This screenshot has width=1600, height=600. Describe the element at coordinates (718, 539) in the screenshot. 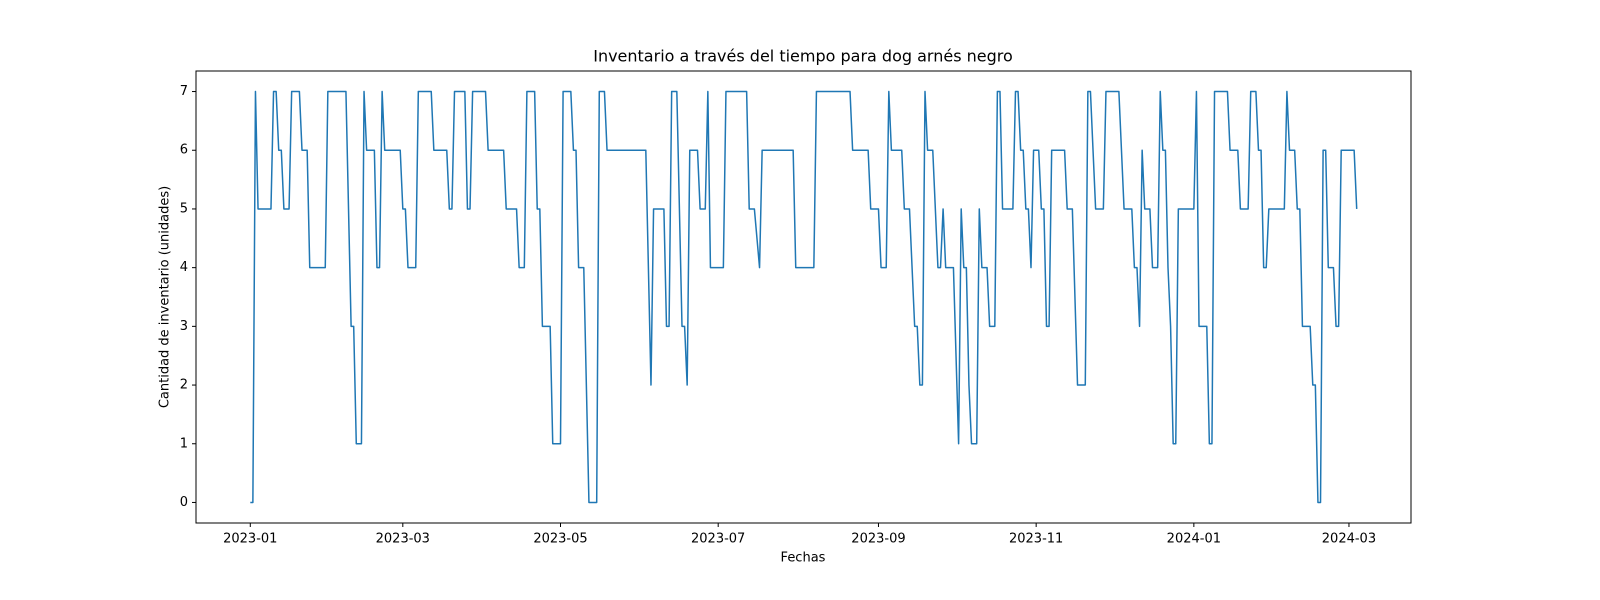

I see `x-tick-label: 2023-07` at that location.